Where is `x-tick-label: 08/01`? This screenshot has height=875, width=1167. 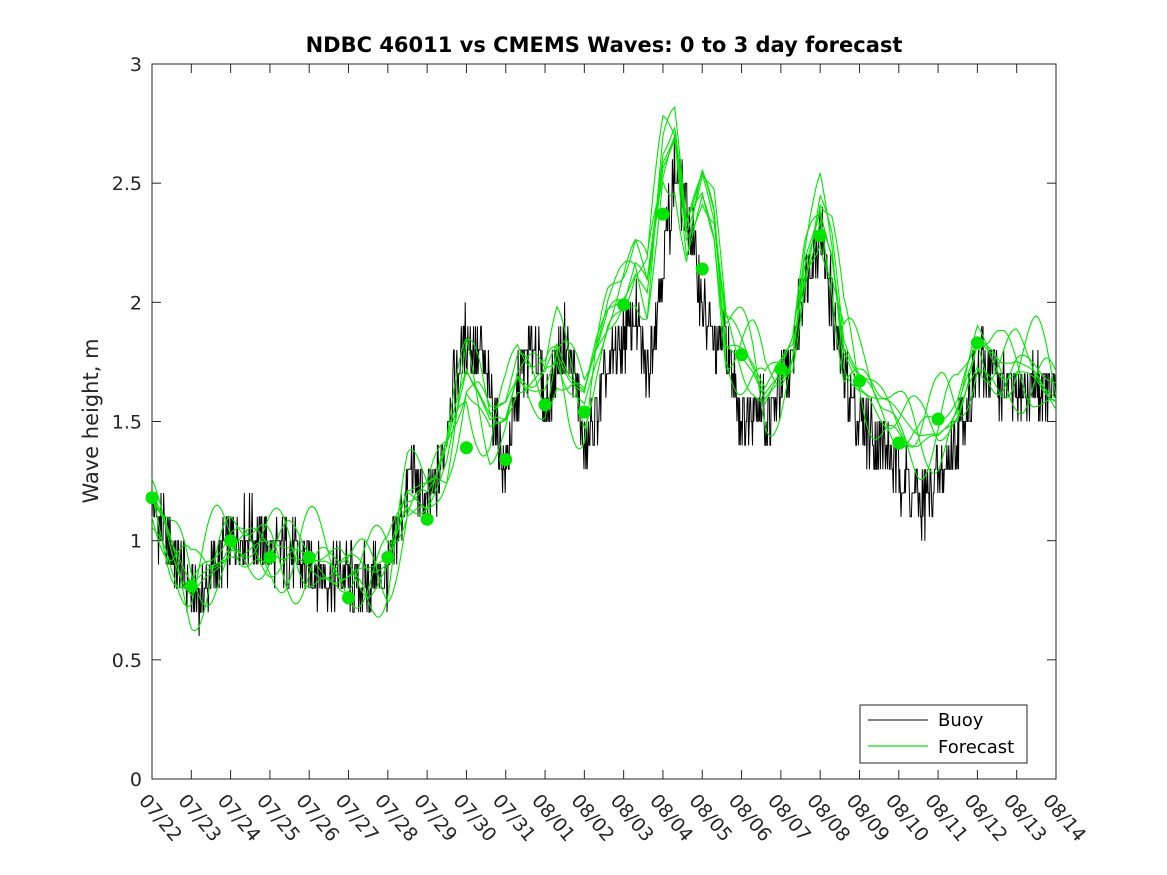 x-tick-label: 08/01 is located at coordinates (553, 818).